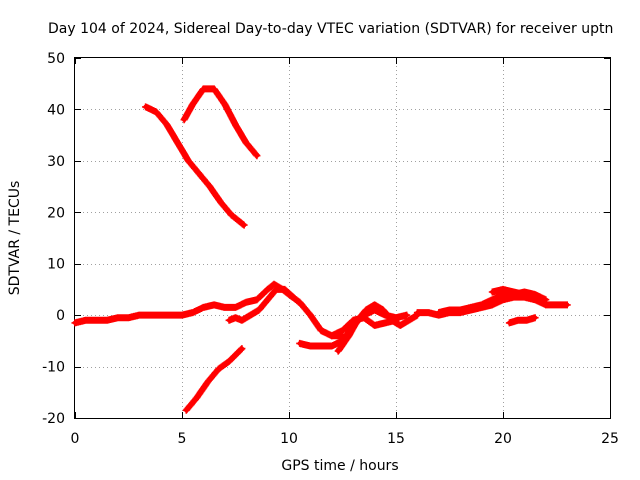 The height and width of the screenshot is (480, 640). I want to click on x-tick-label: 0, so click(75, 439).